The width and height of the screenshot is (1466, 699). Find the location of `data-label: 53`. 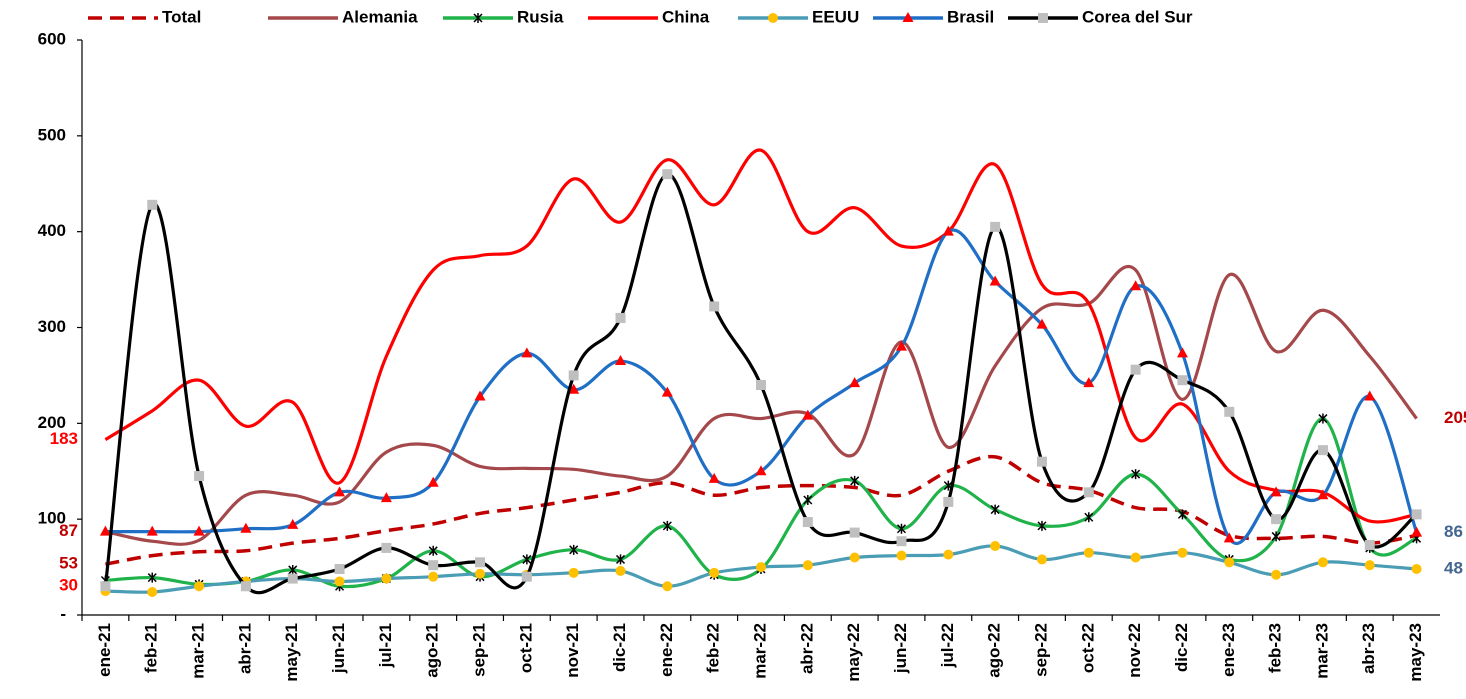

data-label: 53 is located at coordinates (68, 563).